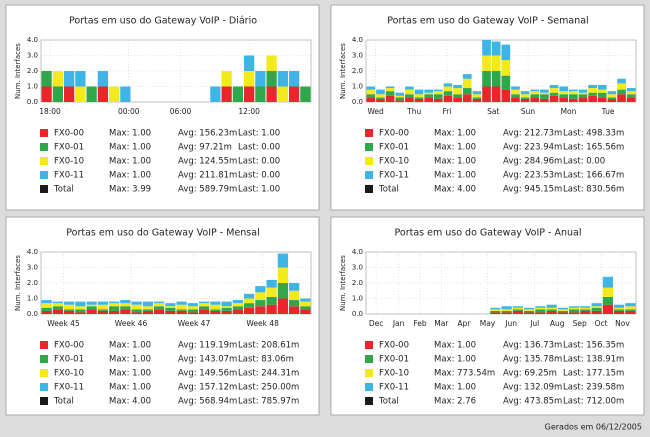  I want to click on chart-title: Portas em uso do Gateway VoIP - Semanal, so click(487, 21).